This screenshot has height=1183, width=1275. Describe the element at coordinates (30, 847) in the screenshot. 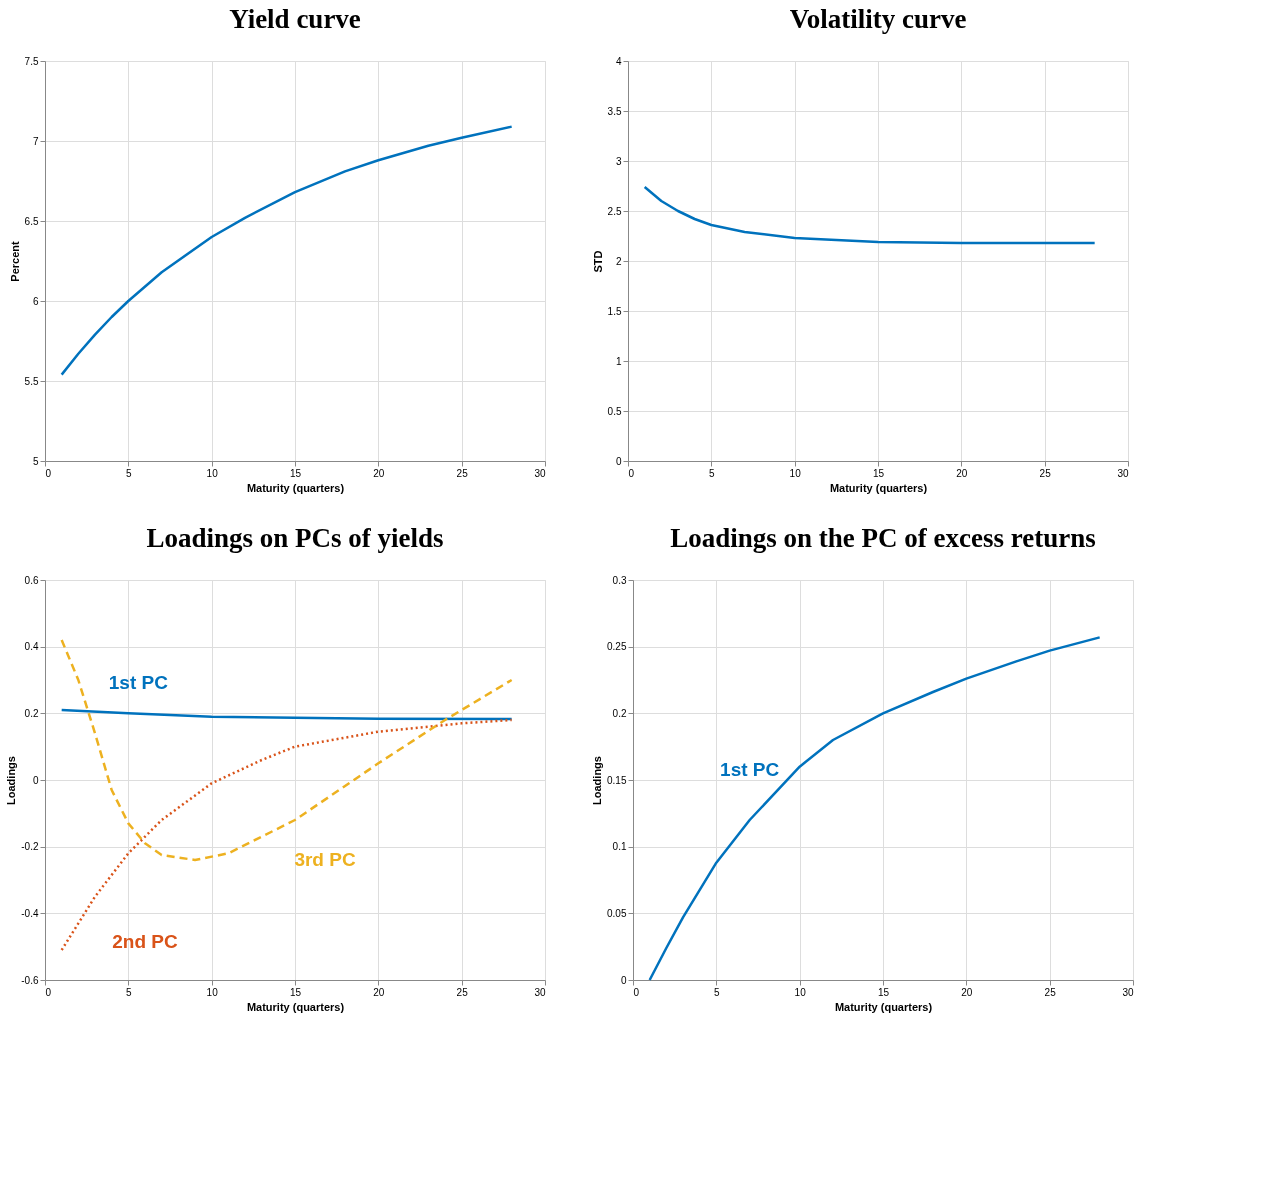

I see `y-tick-label: -0.2` at that location.